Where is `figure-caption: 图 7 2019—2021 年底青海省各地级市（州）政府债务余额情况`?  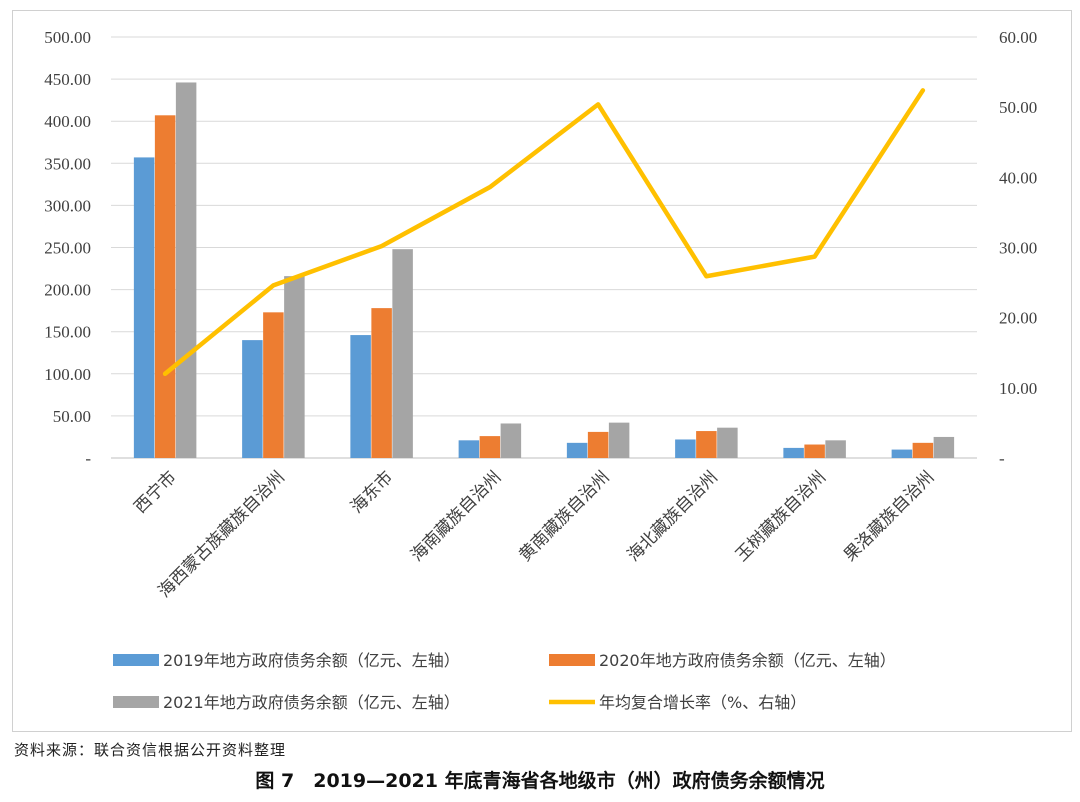
figure-caption: 图 7 2019—2021 年底青海省各地级市（州）政府债务余额情况 is located at coordinates (540, 781).